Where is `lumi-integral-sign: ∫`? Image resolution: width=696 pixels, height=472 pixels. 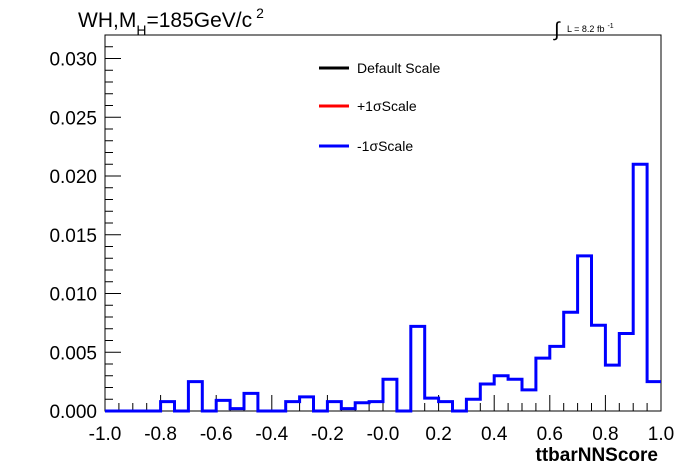
lumi-integral-sign: ∫ is located at coordinates (557, 30).